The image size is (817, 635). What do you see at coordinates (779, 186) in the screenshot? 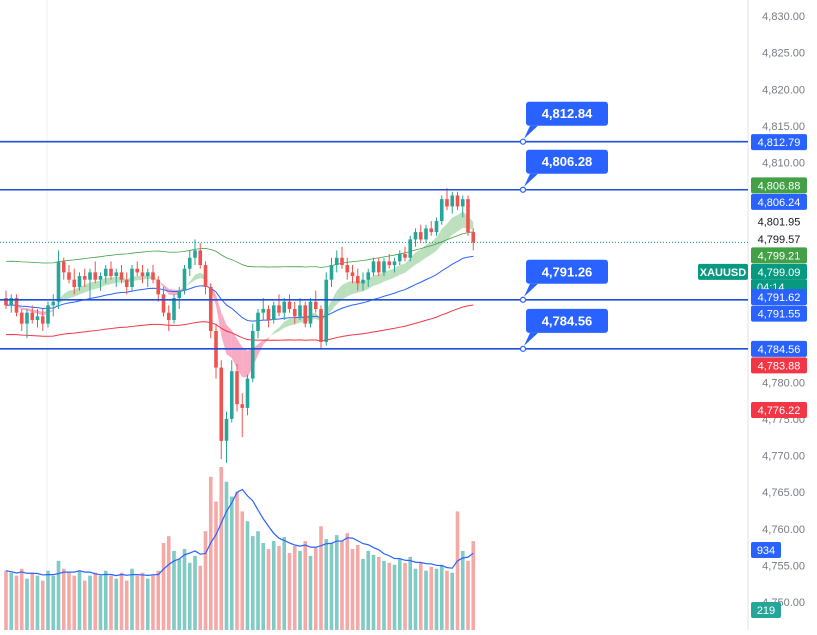
I see `price-label-text: 4,806.88` at bounding box center [779, 186].